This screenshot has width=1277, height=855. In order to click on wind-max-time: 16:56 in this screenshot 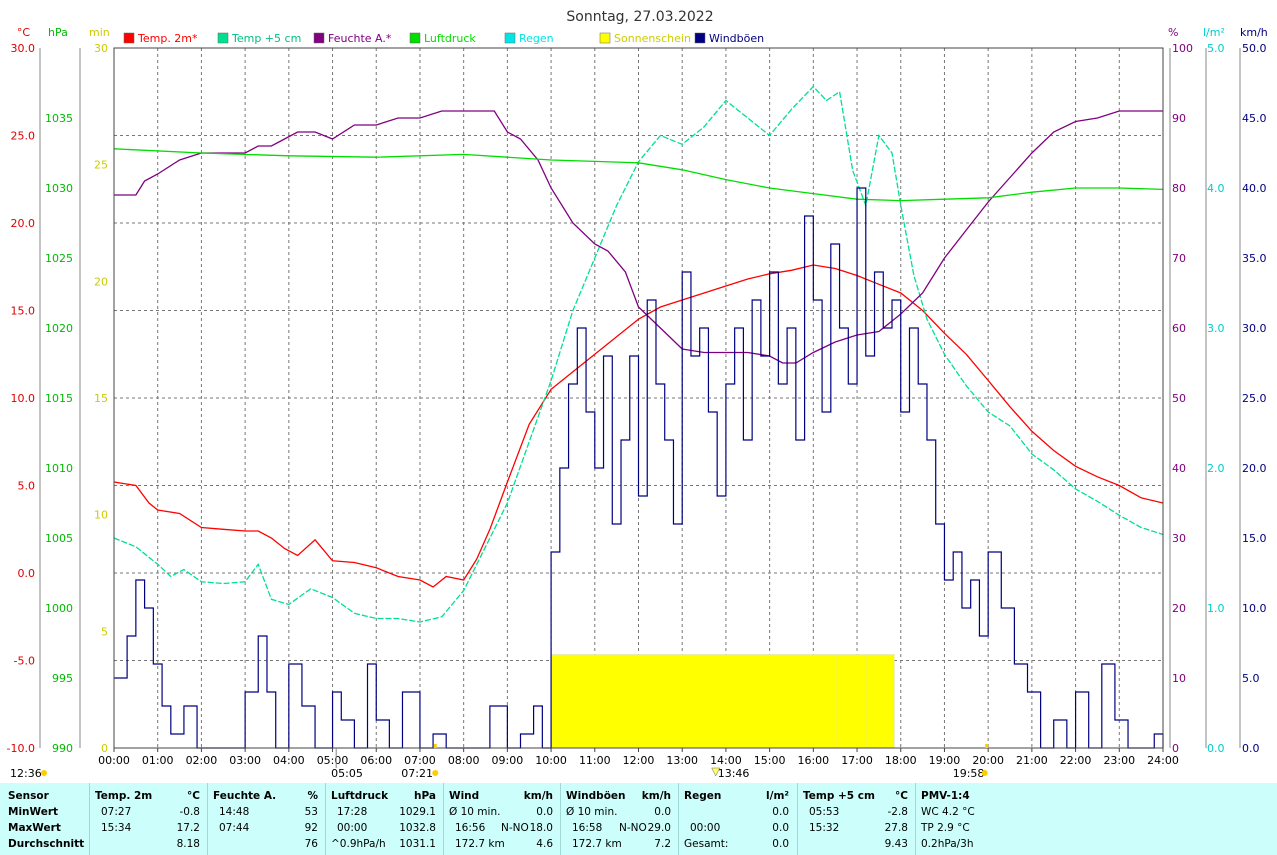, I will do `click(470, 828)`.